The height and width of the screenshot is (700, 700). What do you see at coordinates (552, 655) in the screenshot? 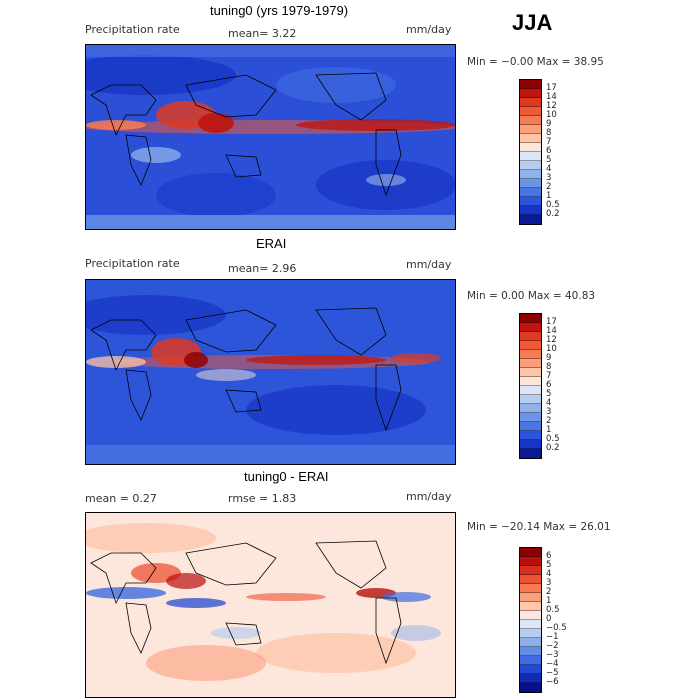
I see `colorbar-tick-label: −3` at bounding box center [552, 655].